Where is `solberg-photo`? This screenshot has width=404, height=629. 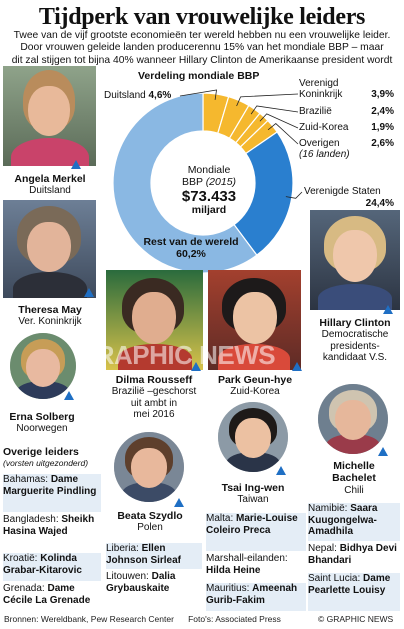
solberg-photo is located at coordinates (43, 366).